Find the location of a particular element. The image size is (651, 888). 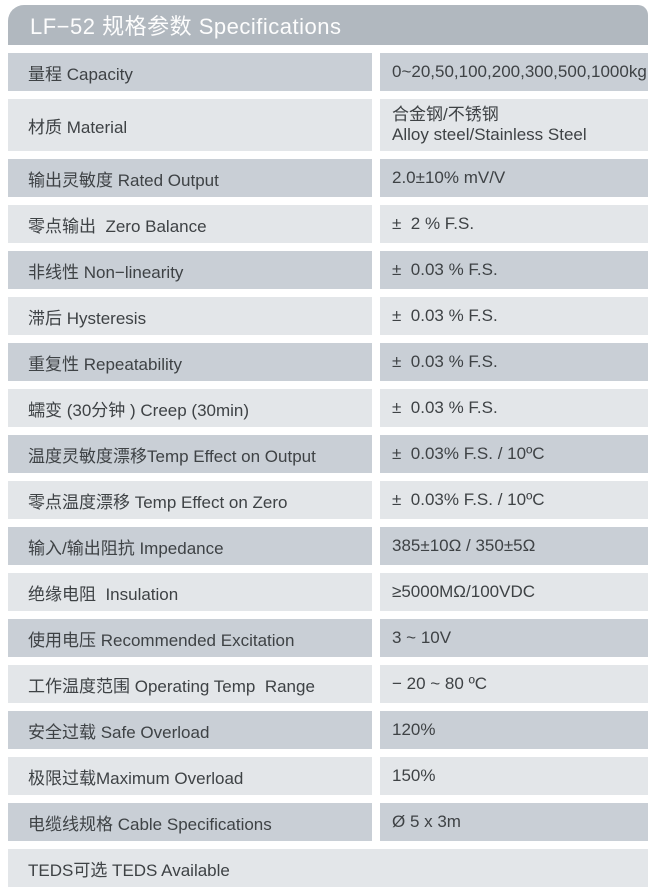

table-row-maximum-overload: 极限过载Maximum Overload 150% is located at coordinates (328, 776).